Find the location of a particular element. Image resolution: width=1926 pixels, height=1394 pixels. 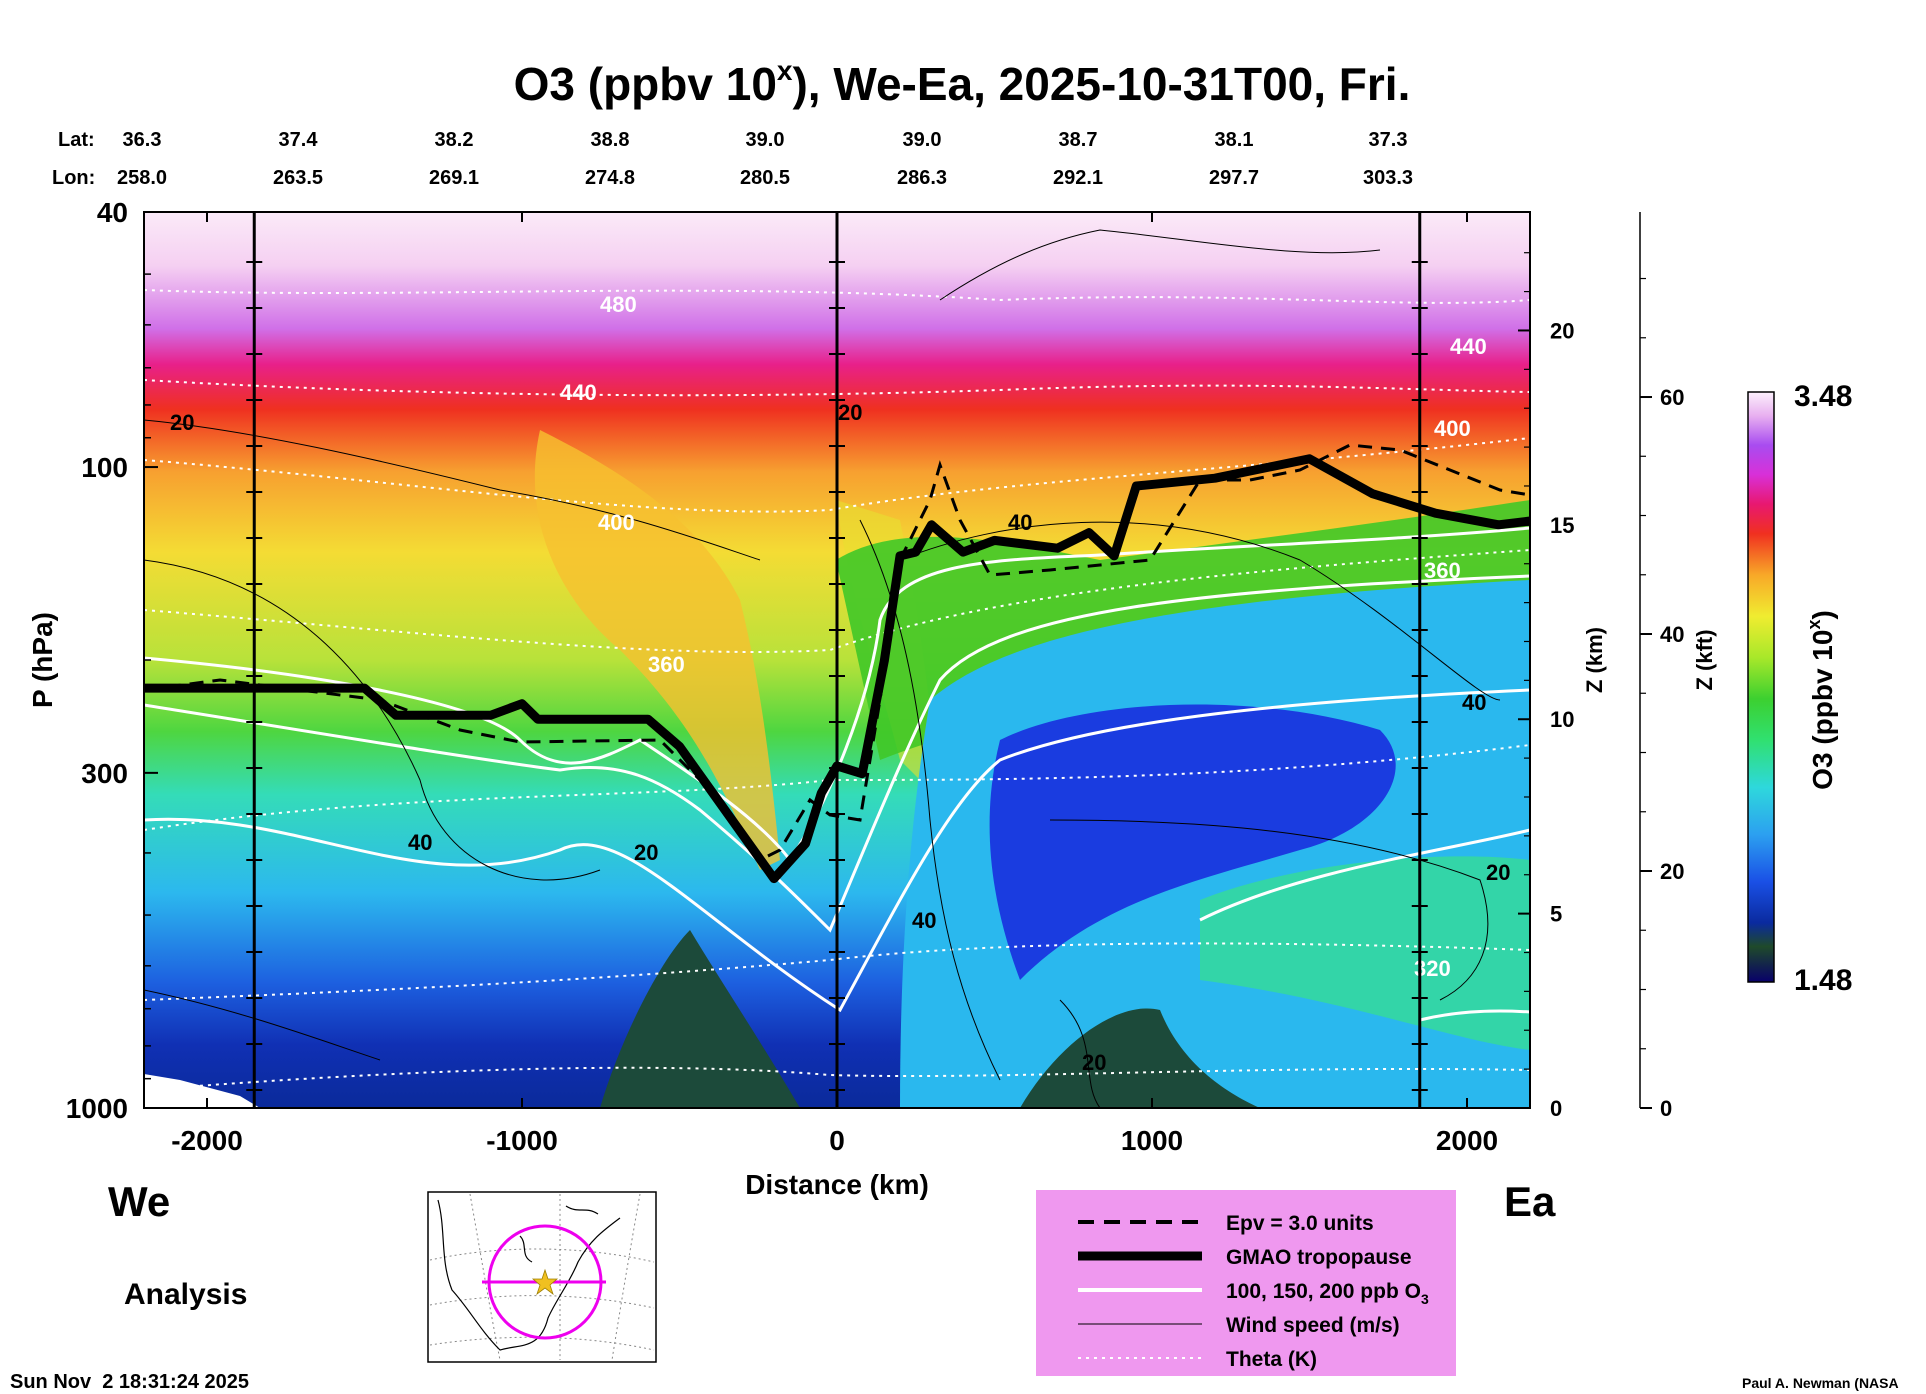

analysis-label: Analysis is located at coordinates (185, 1294).